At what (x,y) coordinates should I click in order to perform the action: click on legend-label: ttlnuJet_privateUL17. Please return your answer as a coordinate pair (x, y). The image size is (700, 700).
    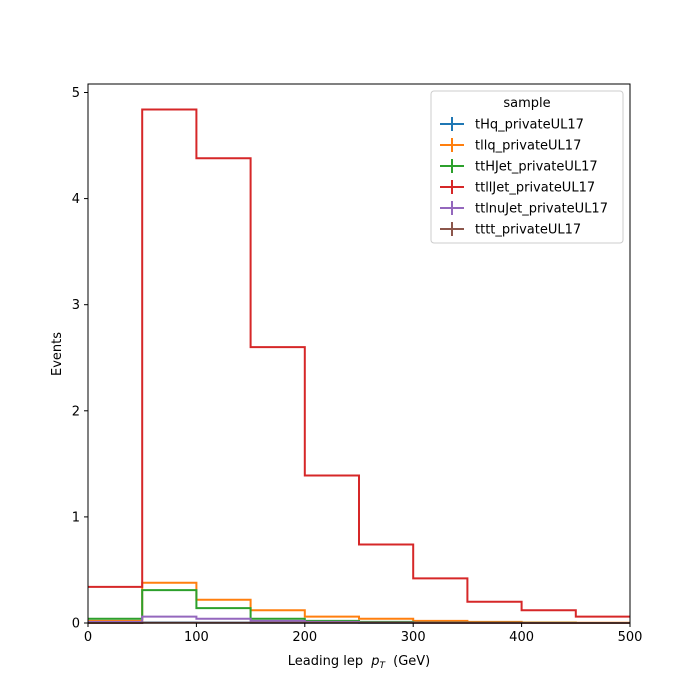
    Looking at the image, I should click on (541, 209).